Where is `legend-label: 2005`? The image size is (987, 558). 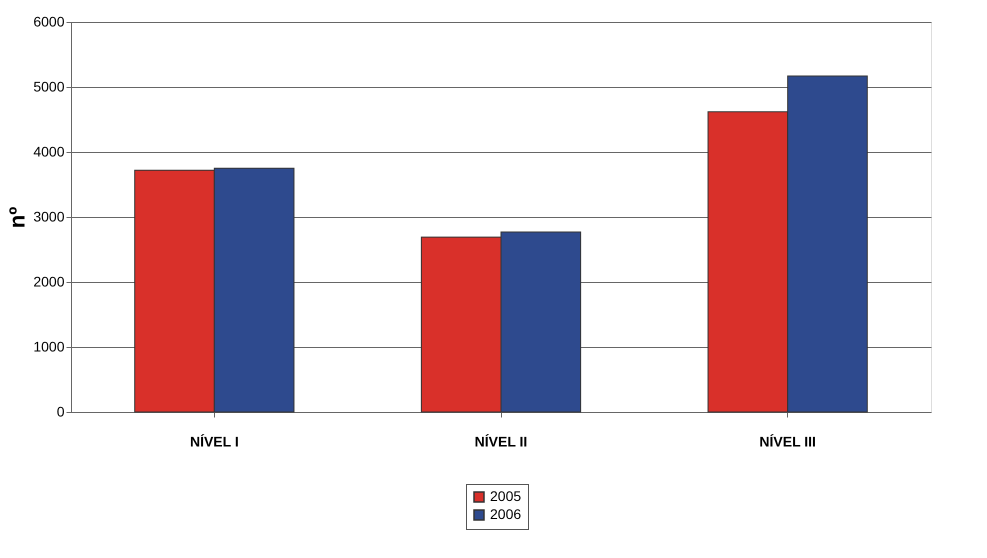 legend-label: 2005 is located at coordinates (506, 496).